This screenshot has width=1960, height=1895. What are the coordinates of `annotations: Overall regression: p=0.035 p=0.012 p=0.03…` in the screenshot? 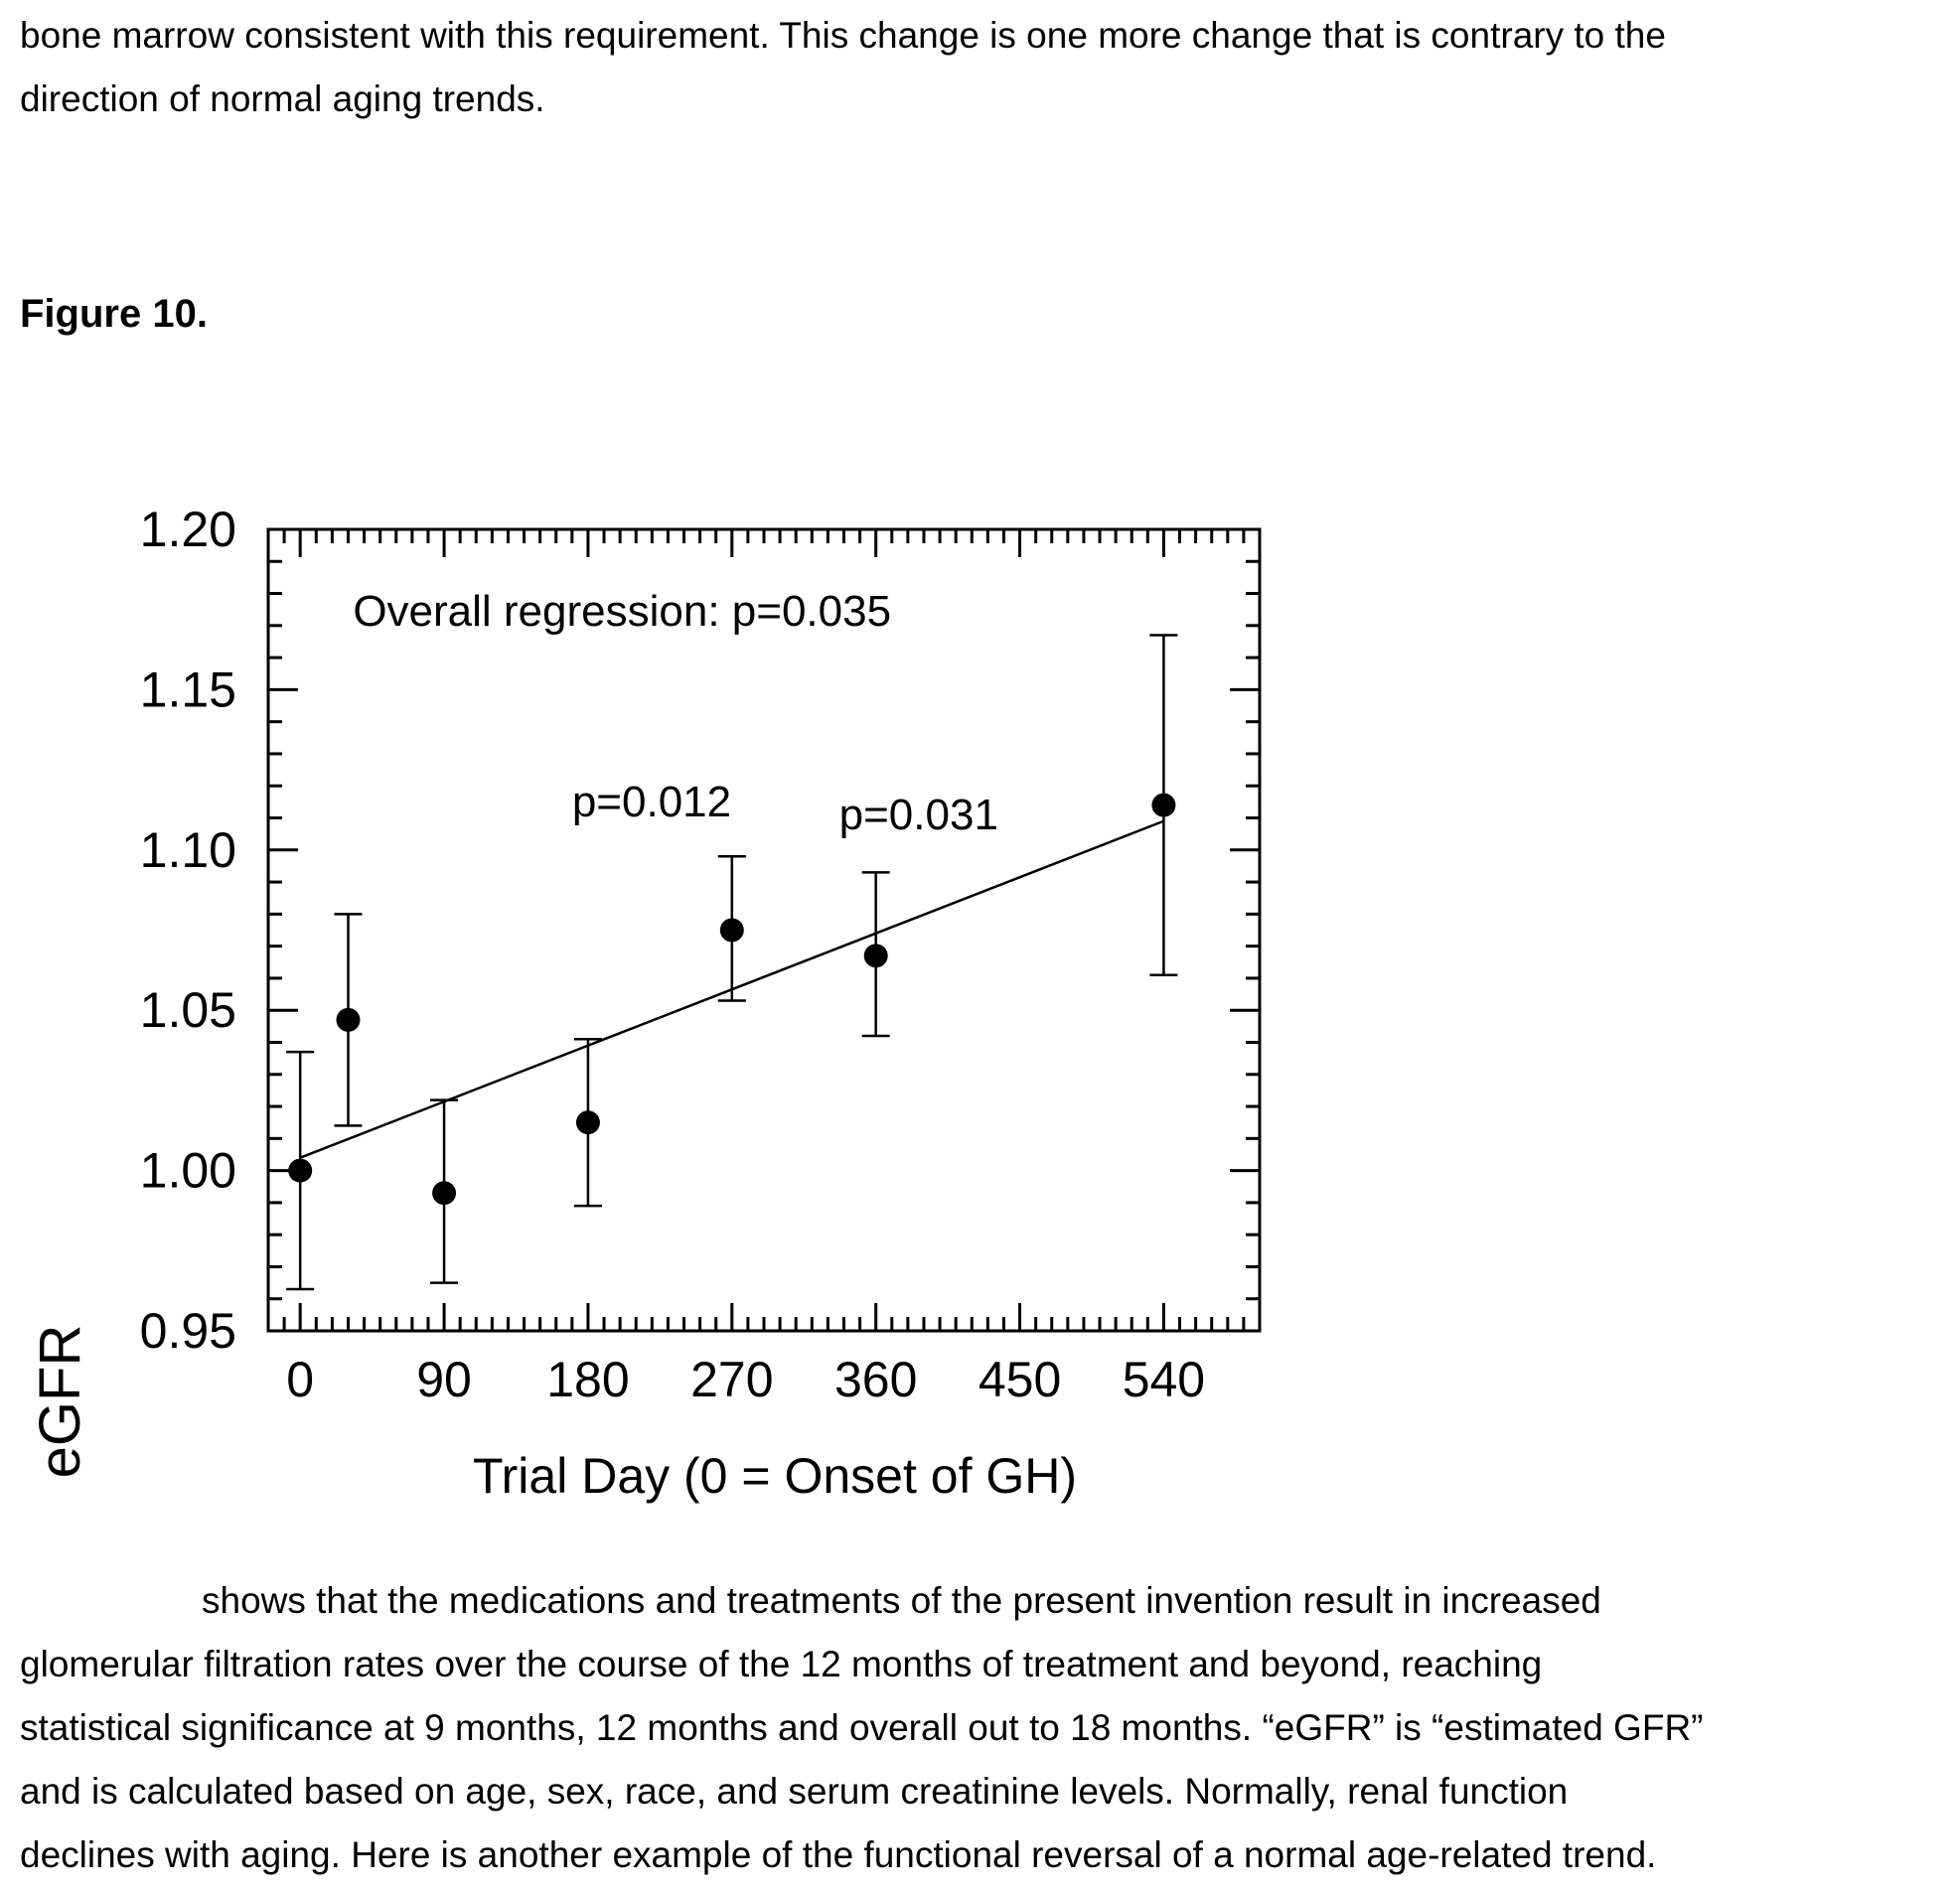 It's located at (675, 713).